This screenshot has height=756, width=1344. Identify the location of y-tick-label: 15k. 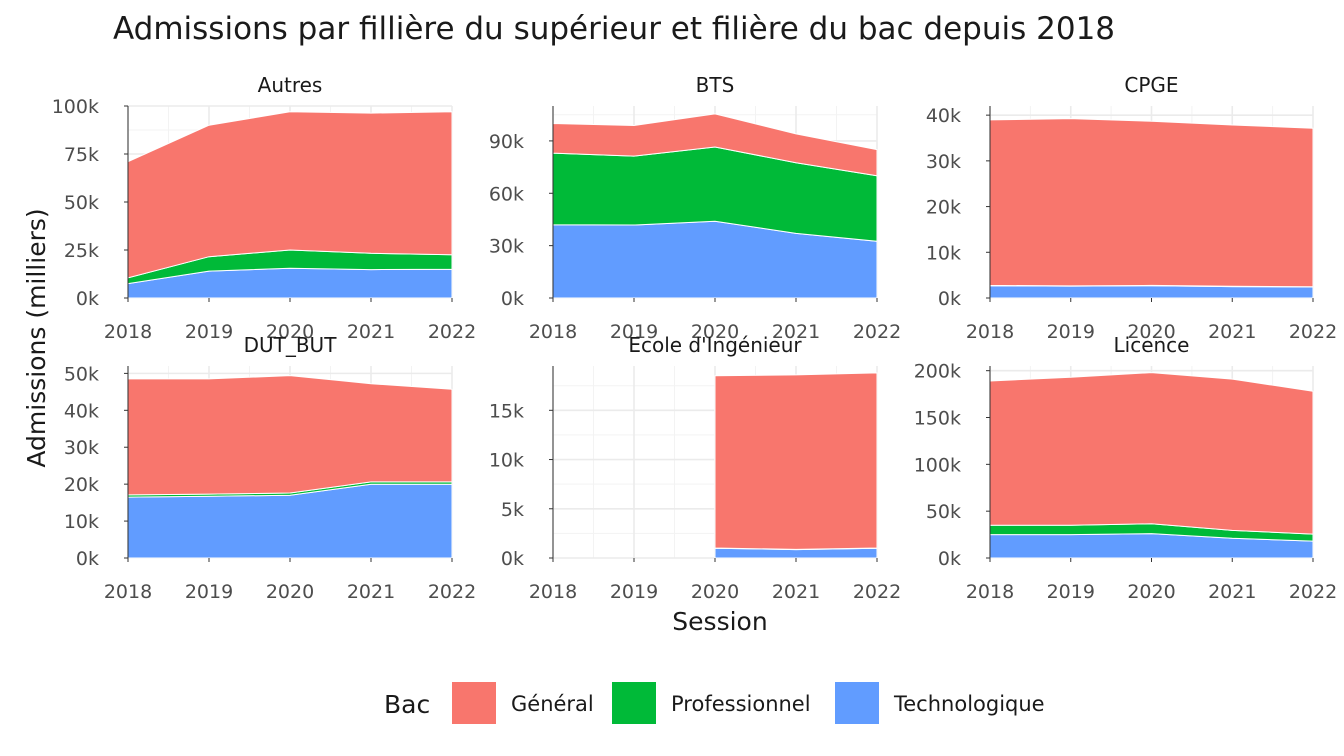
(506, 411).